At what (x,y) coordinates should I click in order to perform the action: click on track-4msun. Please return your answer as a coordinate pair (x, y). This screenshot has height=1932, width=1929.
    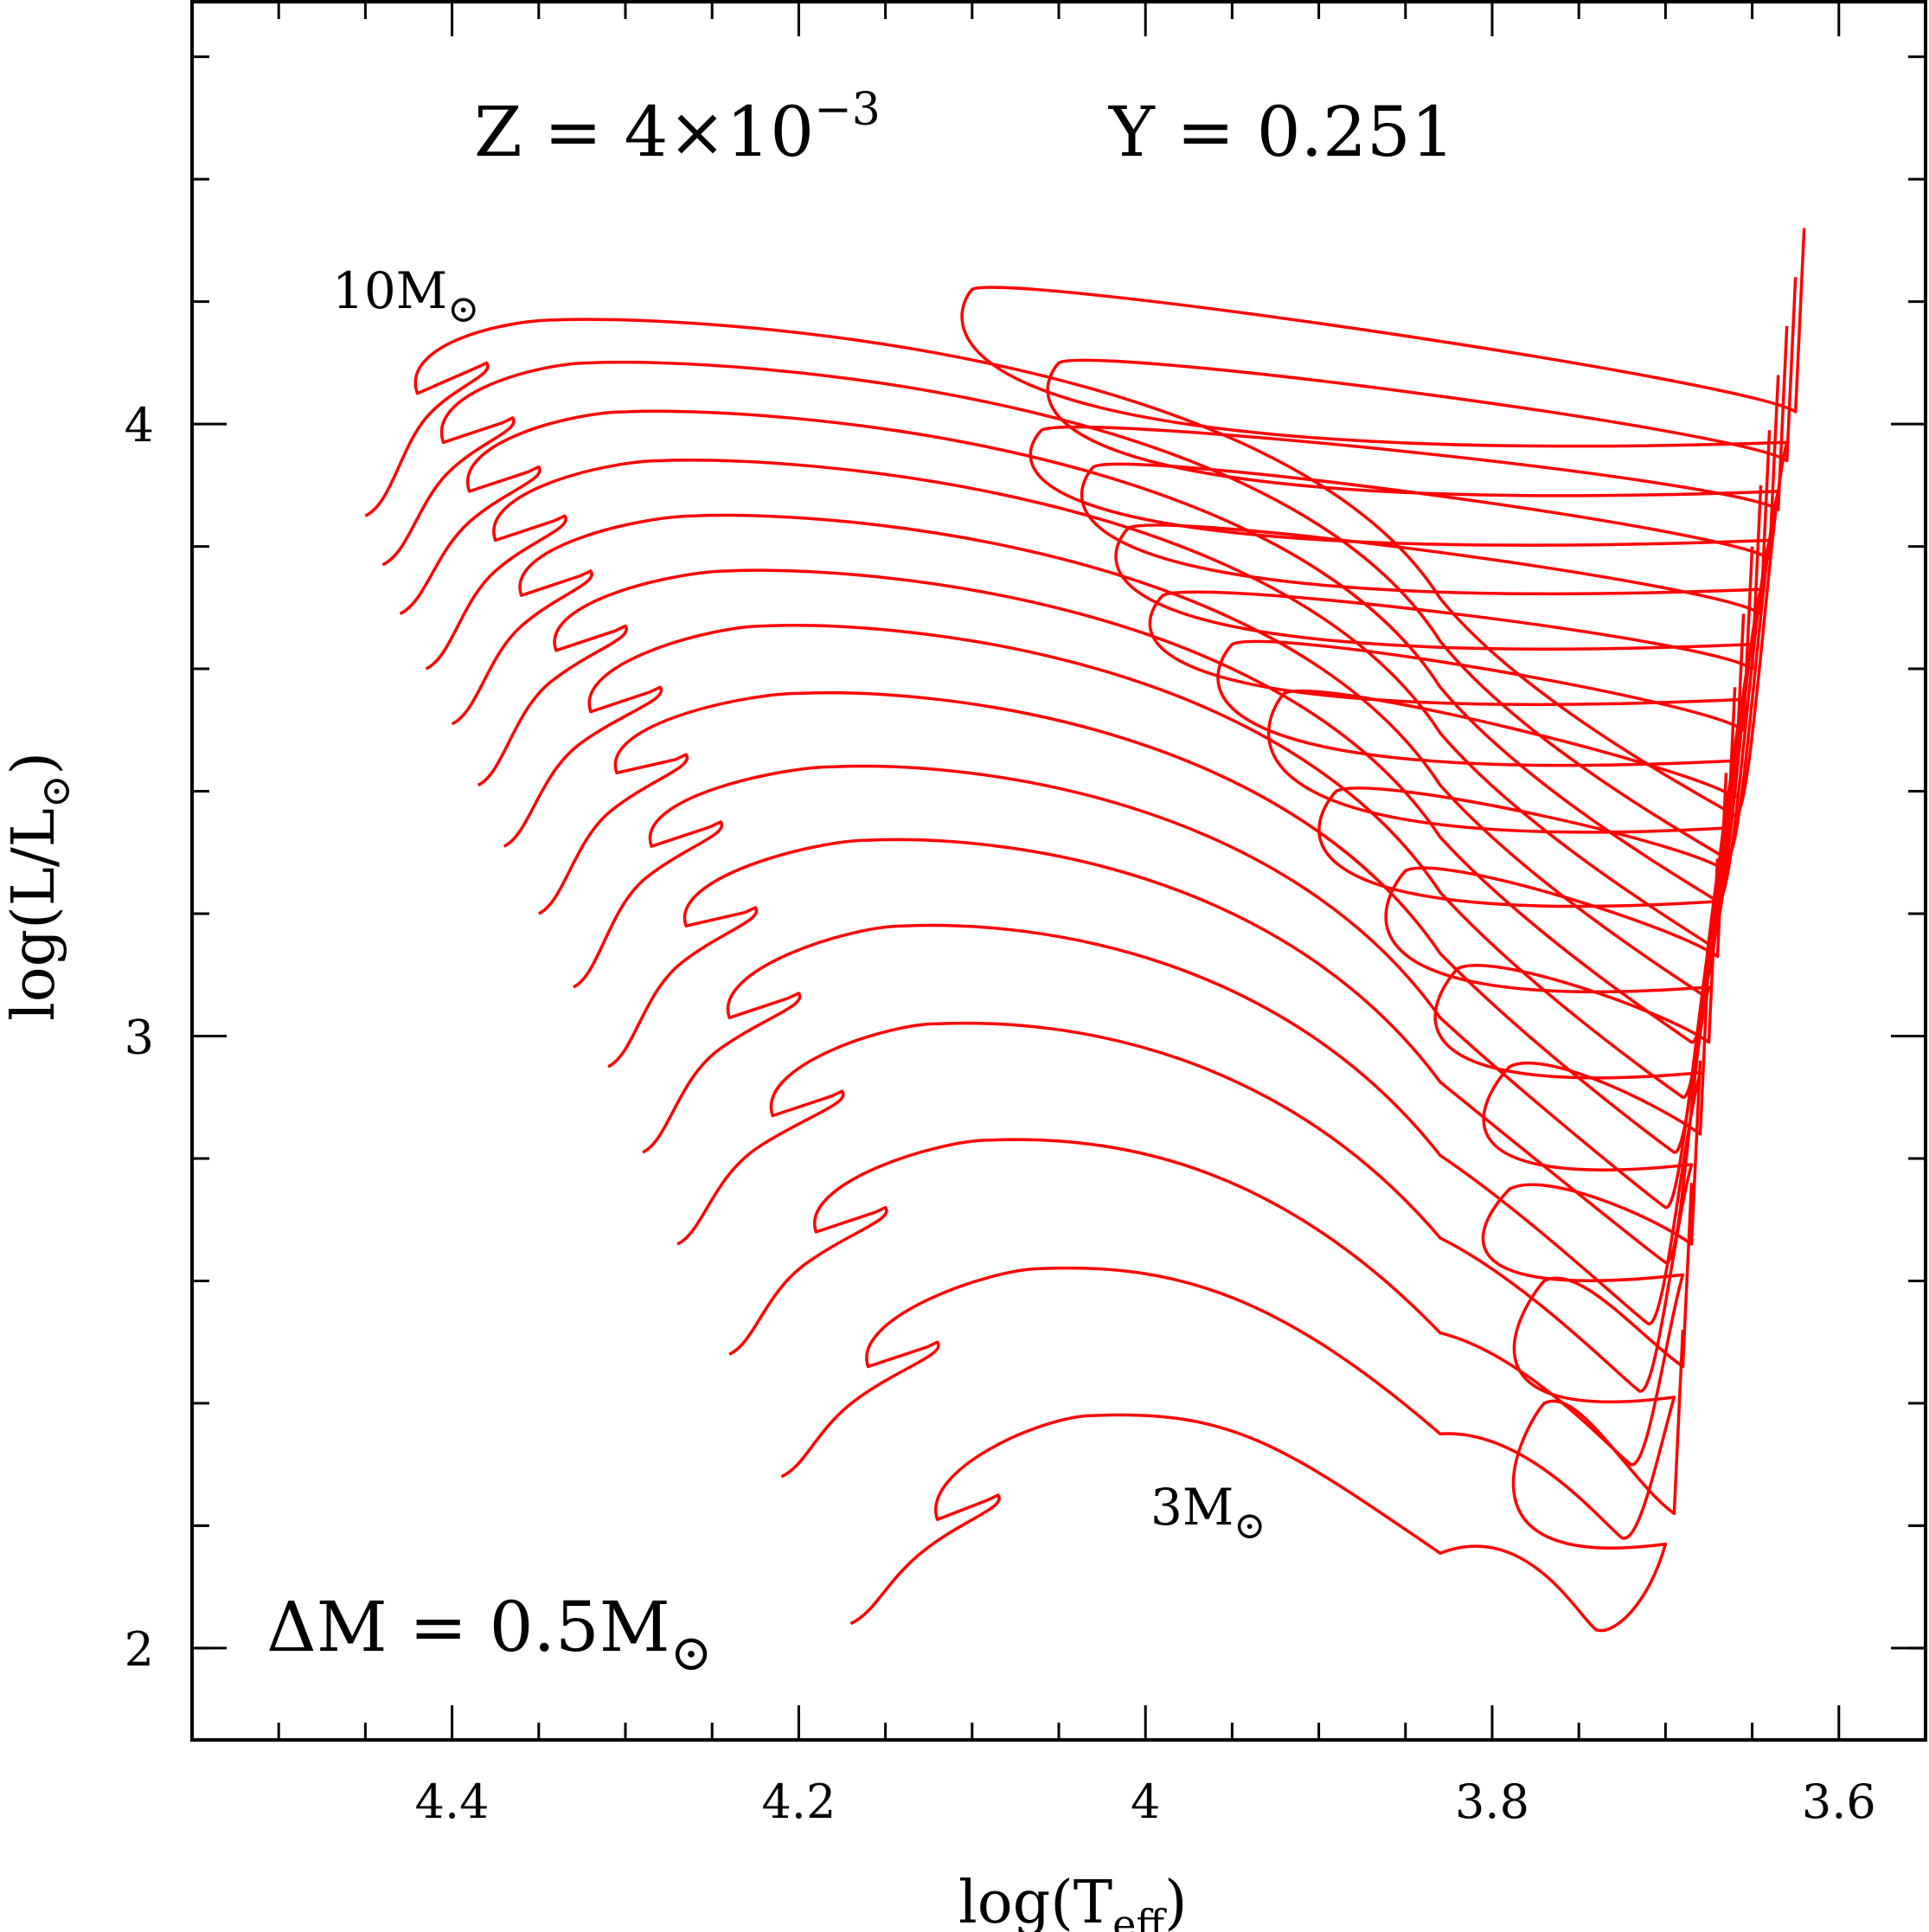
    Looking at the image, I should click on (1215, 1263).